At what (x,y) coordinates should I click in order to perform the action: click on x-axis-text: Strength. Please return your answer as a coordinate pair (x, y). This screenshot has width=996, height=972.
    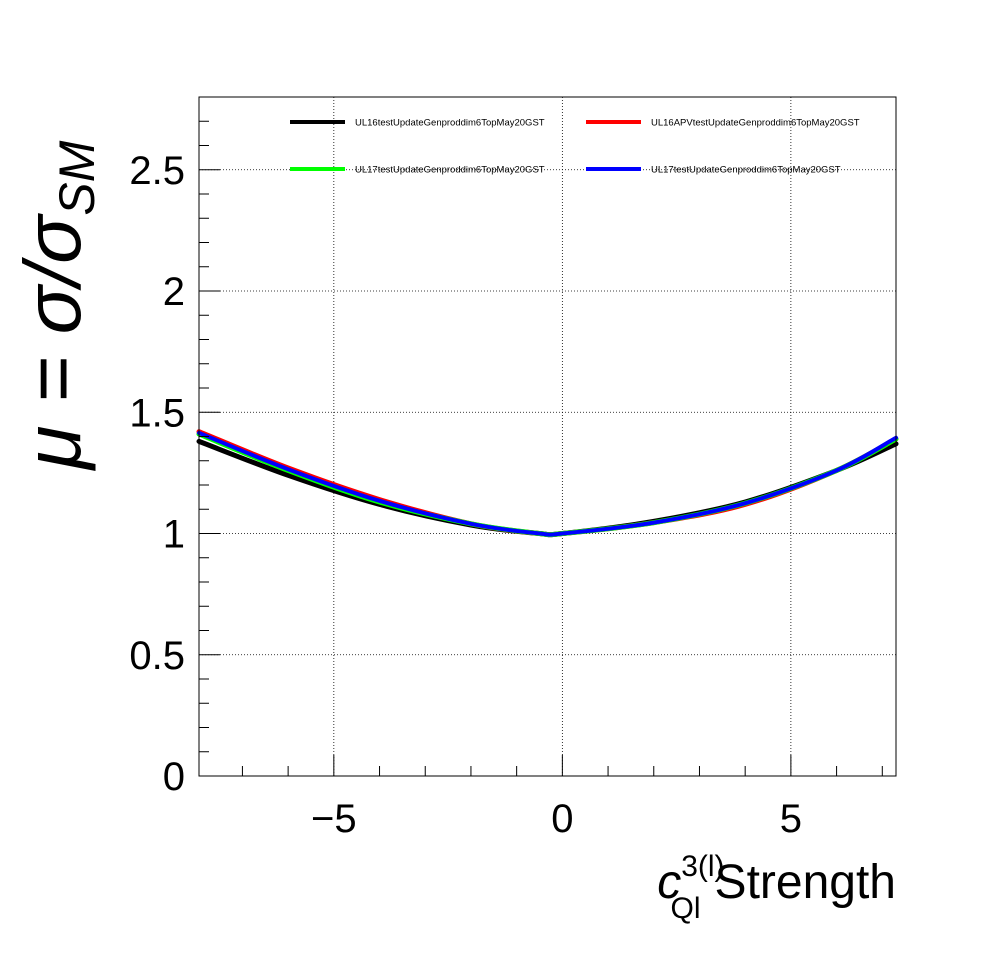
    Looking at the image, I should click on (805, 882).